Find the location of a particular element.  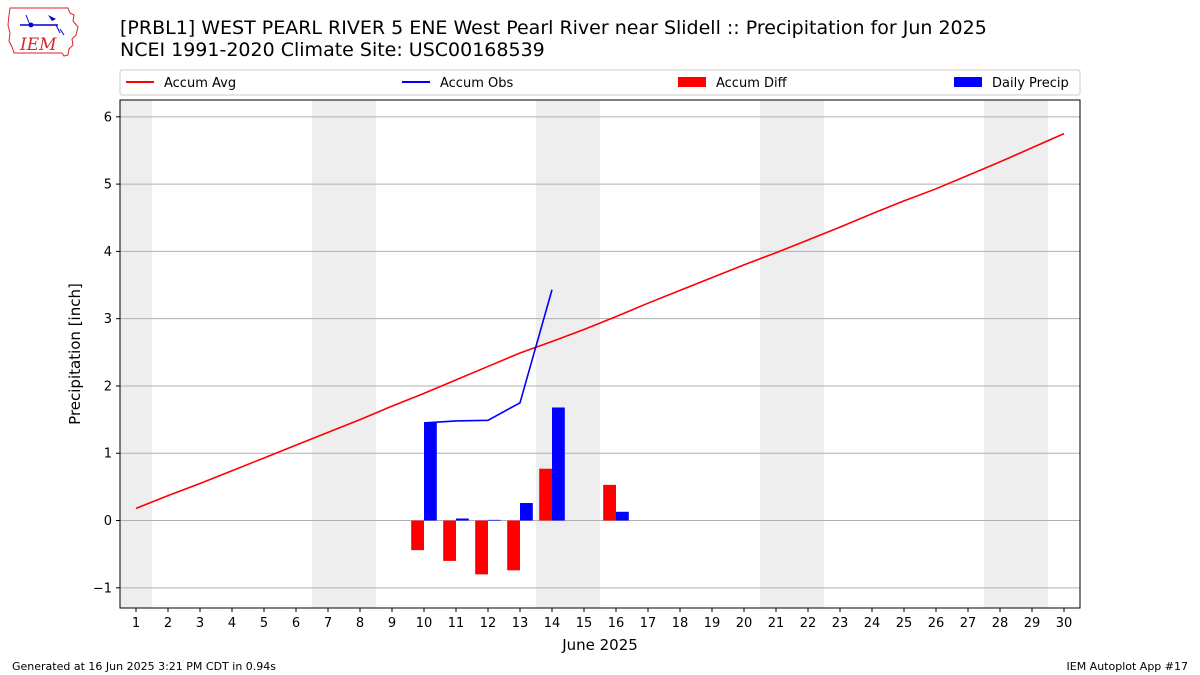

x-tick-label: 1 is located at coordinates (136, 623).